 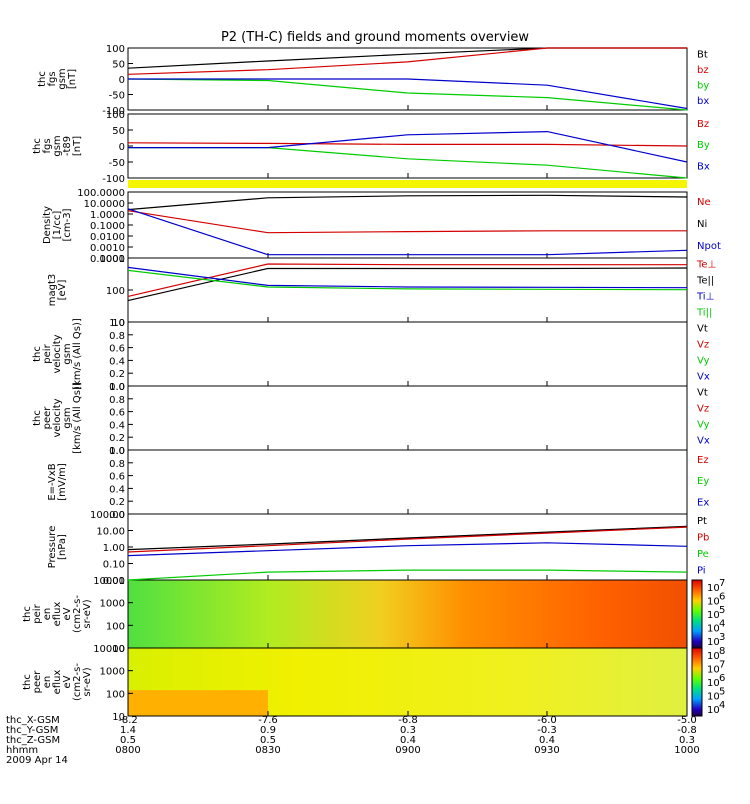 What do you see at coordinates (47, 145) in the screenshot?
I see `y-axis-label: fgs` at bounding box center [47, 145].